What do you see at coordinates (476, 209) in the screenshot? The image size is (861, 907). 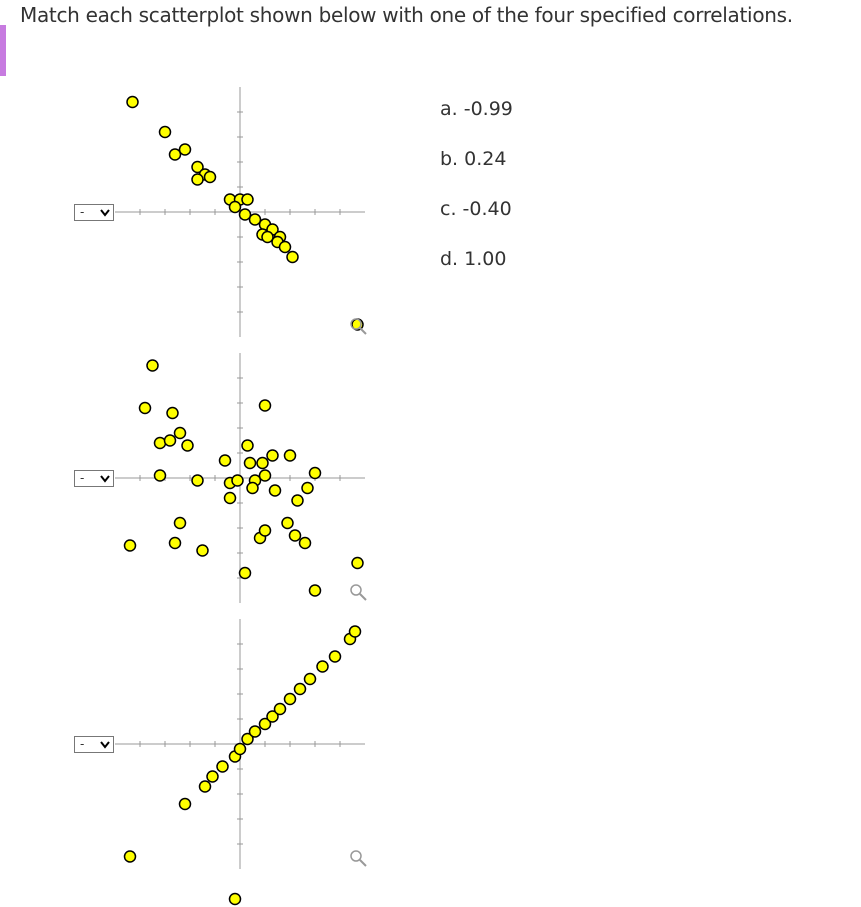 I see `option: c. -0.40` at bounding box center [476, 209].